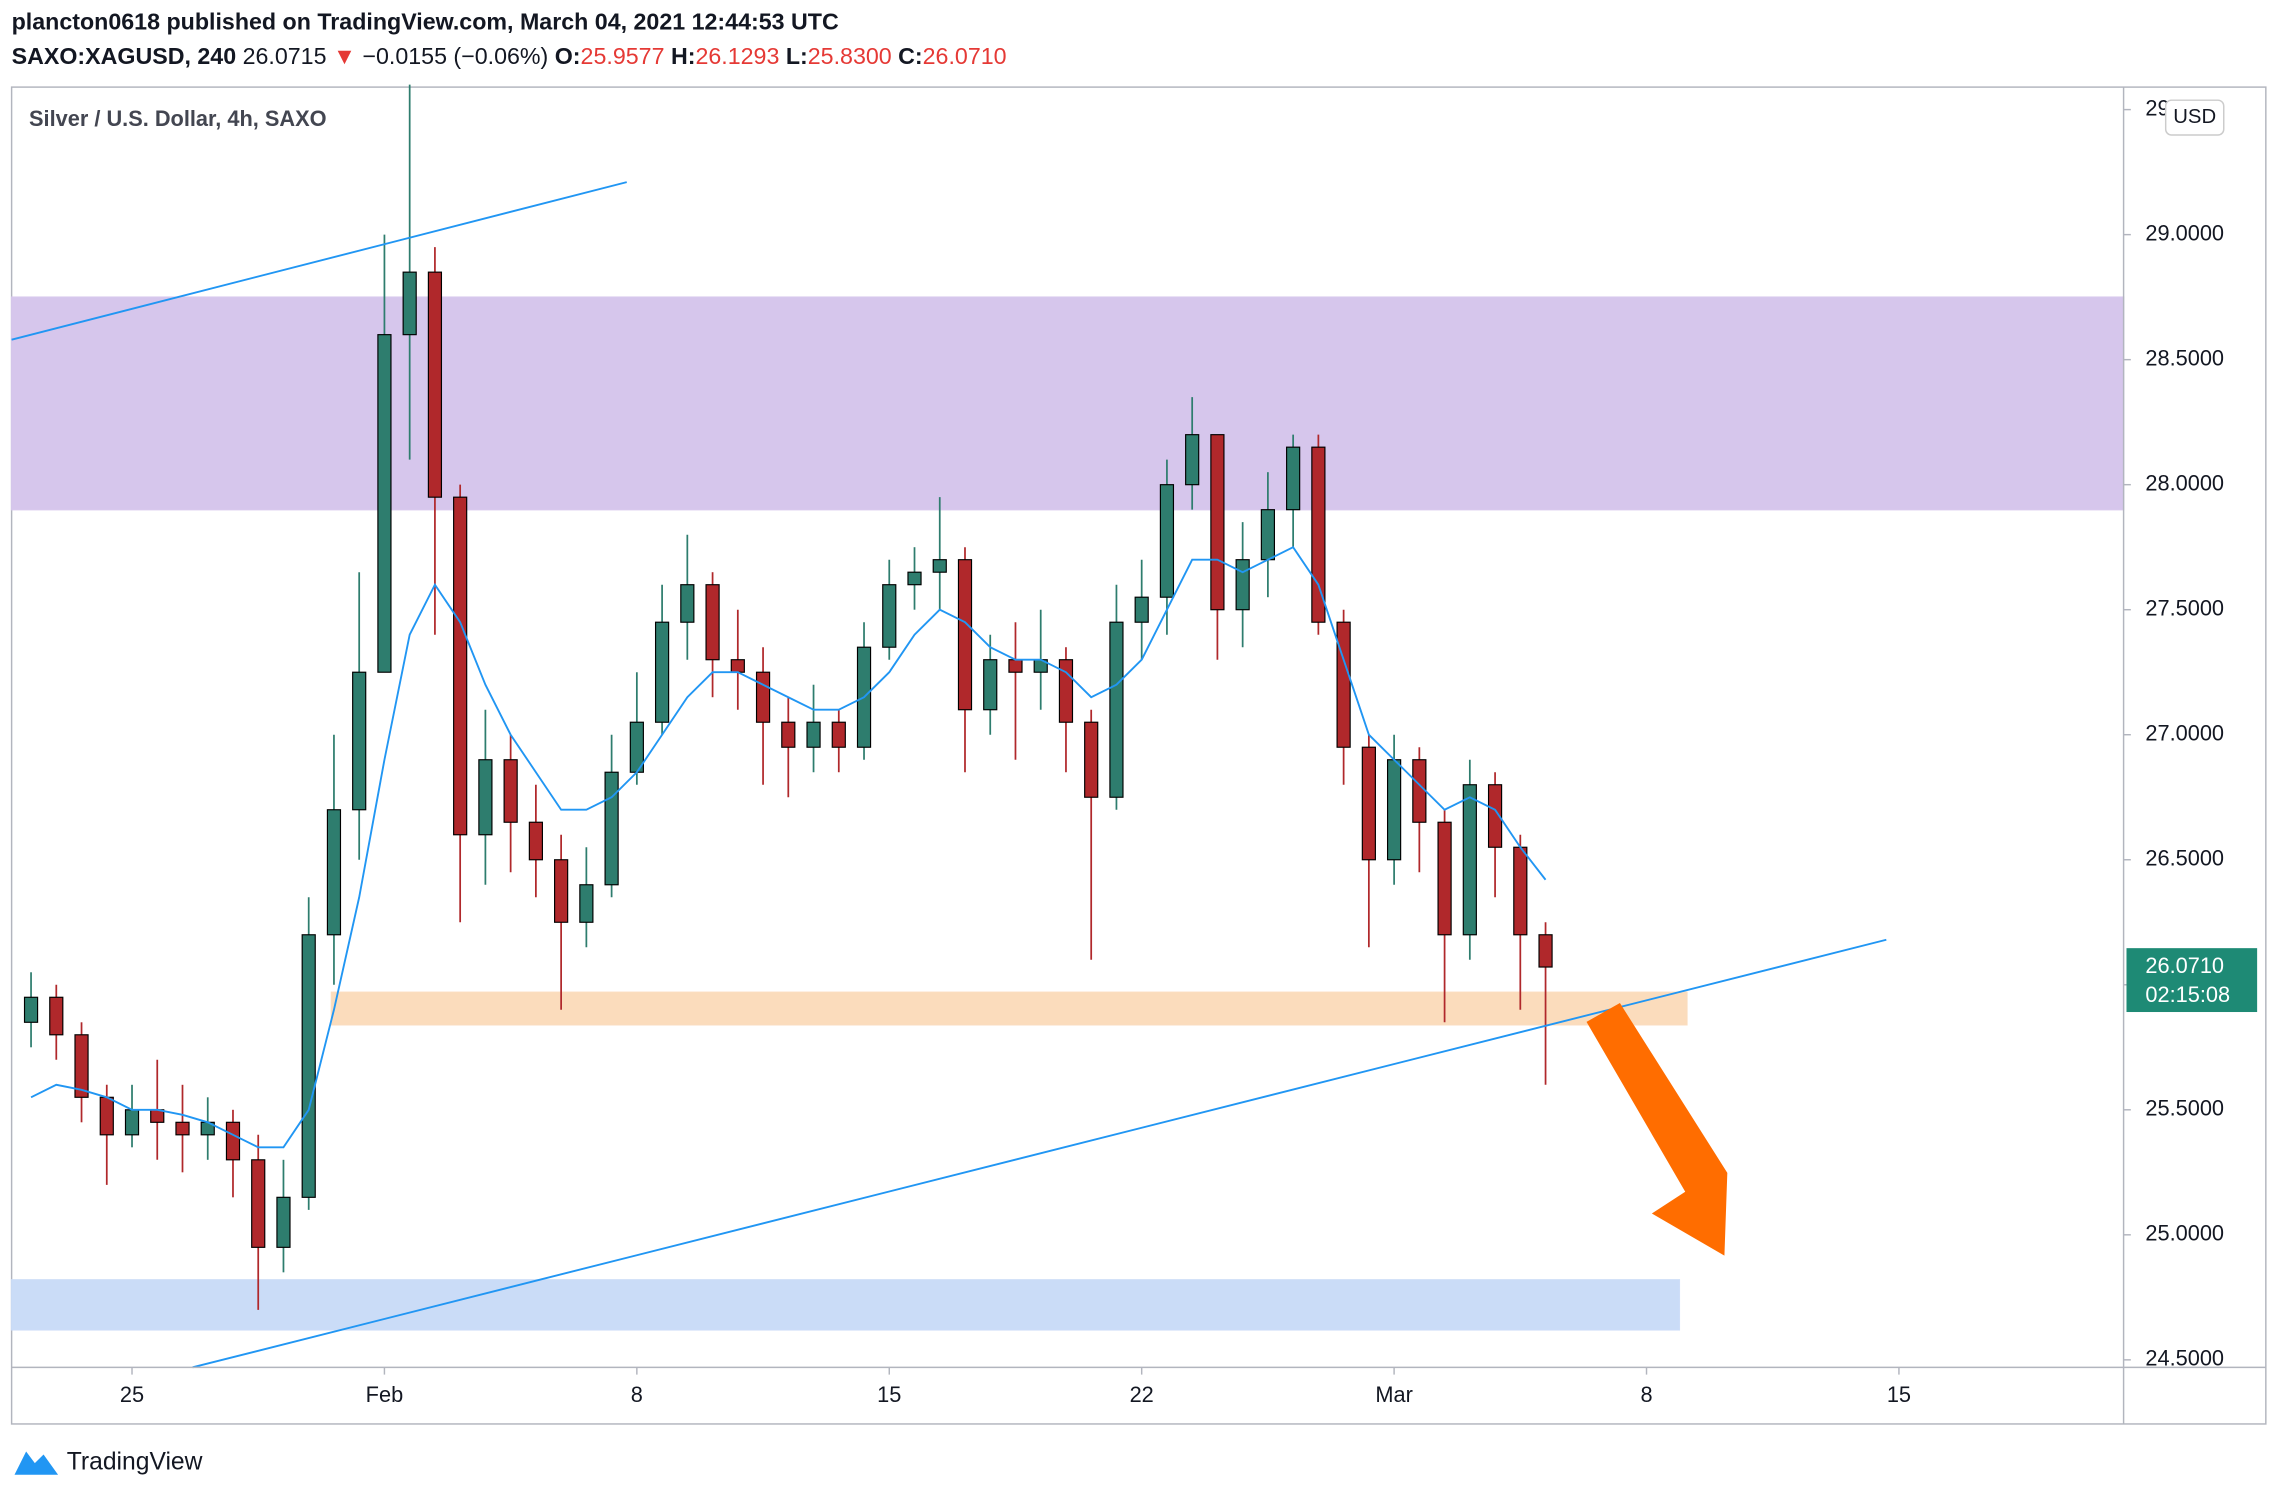 The height and width of the screenshot is (1498, 2276). Describe the element at coordinates (385, 1394) in the screenshot. I see `x-tick-label: Feb` at that location.